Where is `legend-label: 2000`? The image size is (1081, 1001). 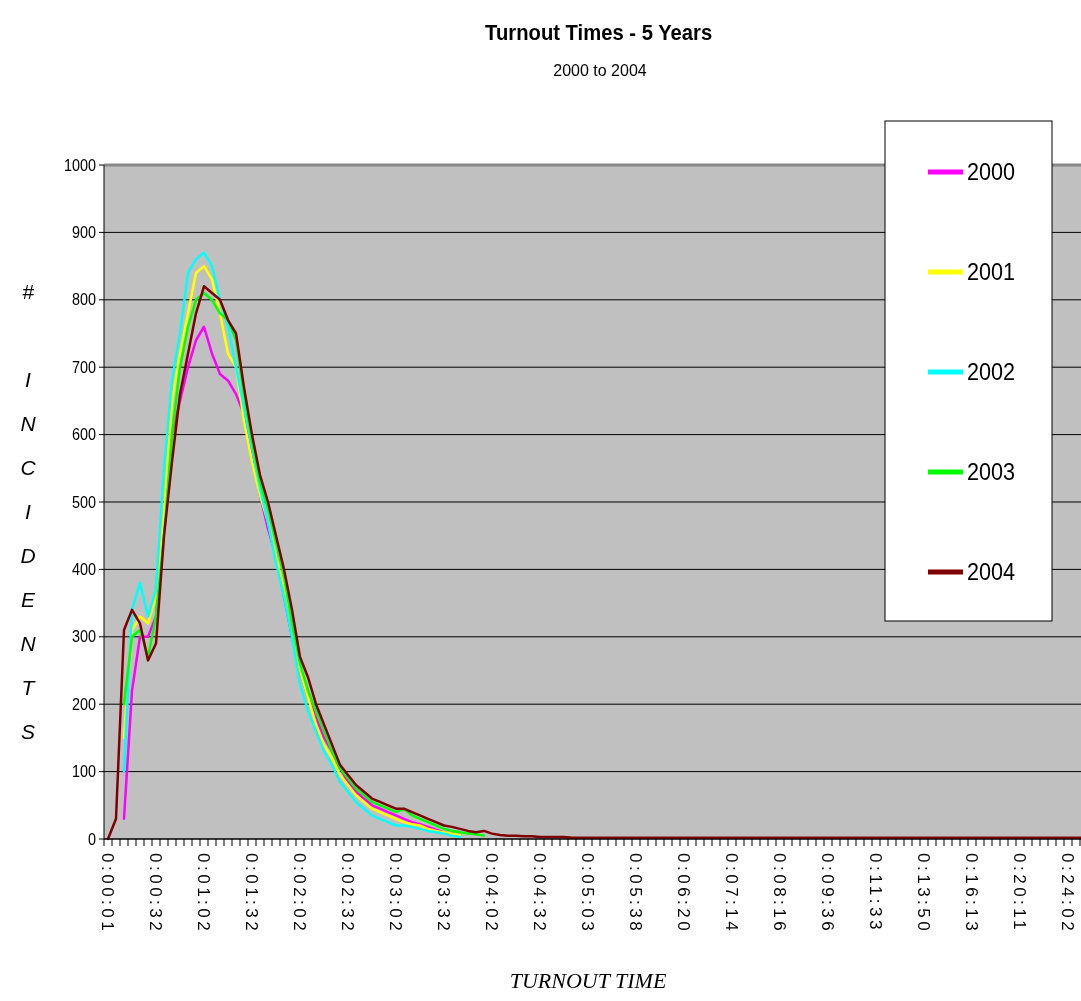 legend-label: 2000 is located at coordinates (991, 172).